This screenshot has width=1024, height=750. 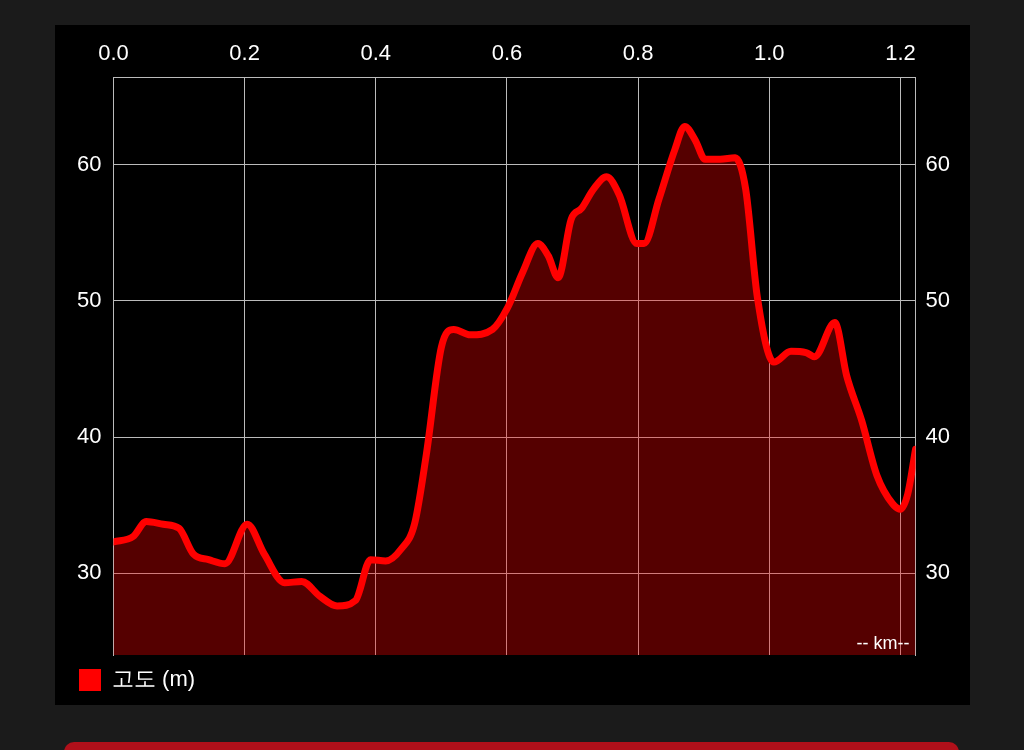 What do you see at coordinates (89, 572) in the screenshot?
I see `y-tick-label: 30` at bounding box center [89, 572].